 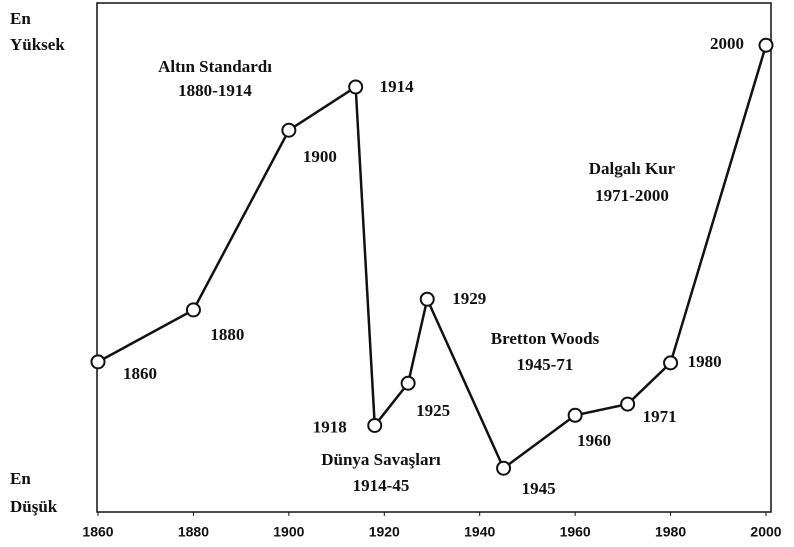 What do you see at coordinates (20, 18) in the screenshot?
I see `y-top-label: En` at bounding box center [20, 18].